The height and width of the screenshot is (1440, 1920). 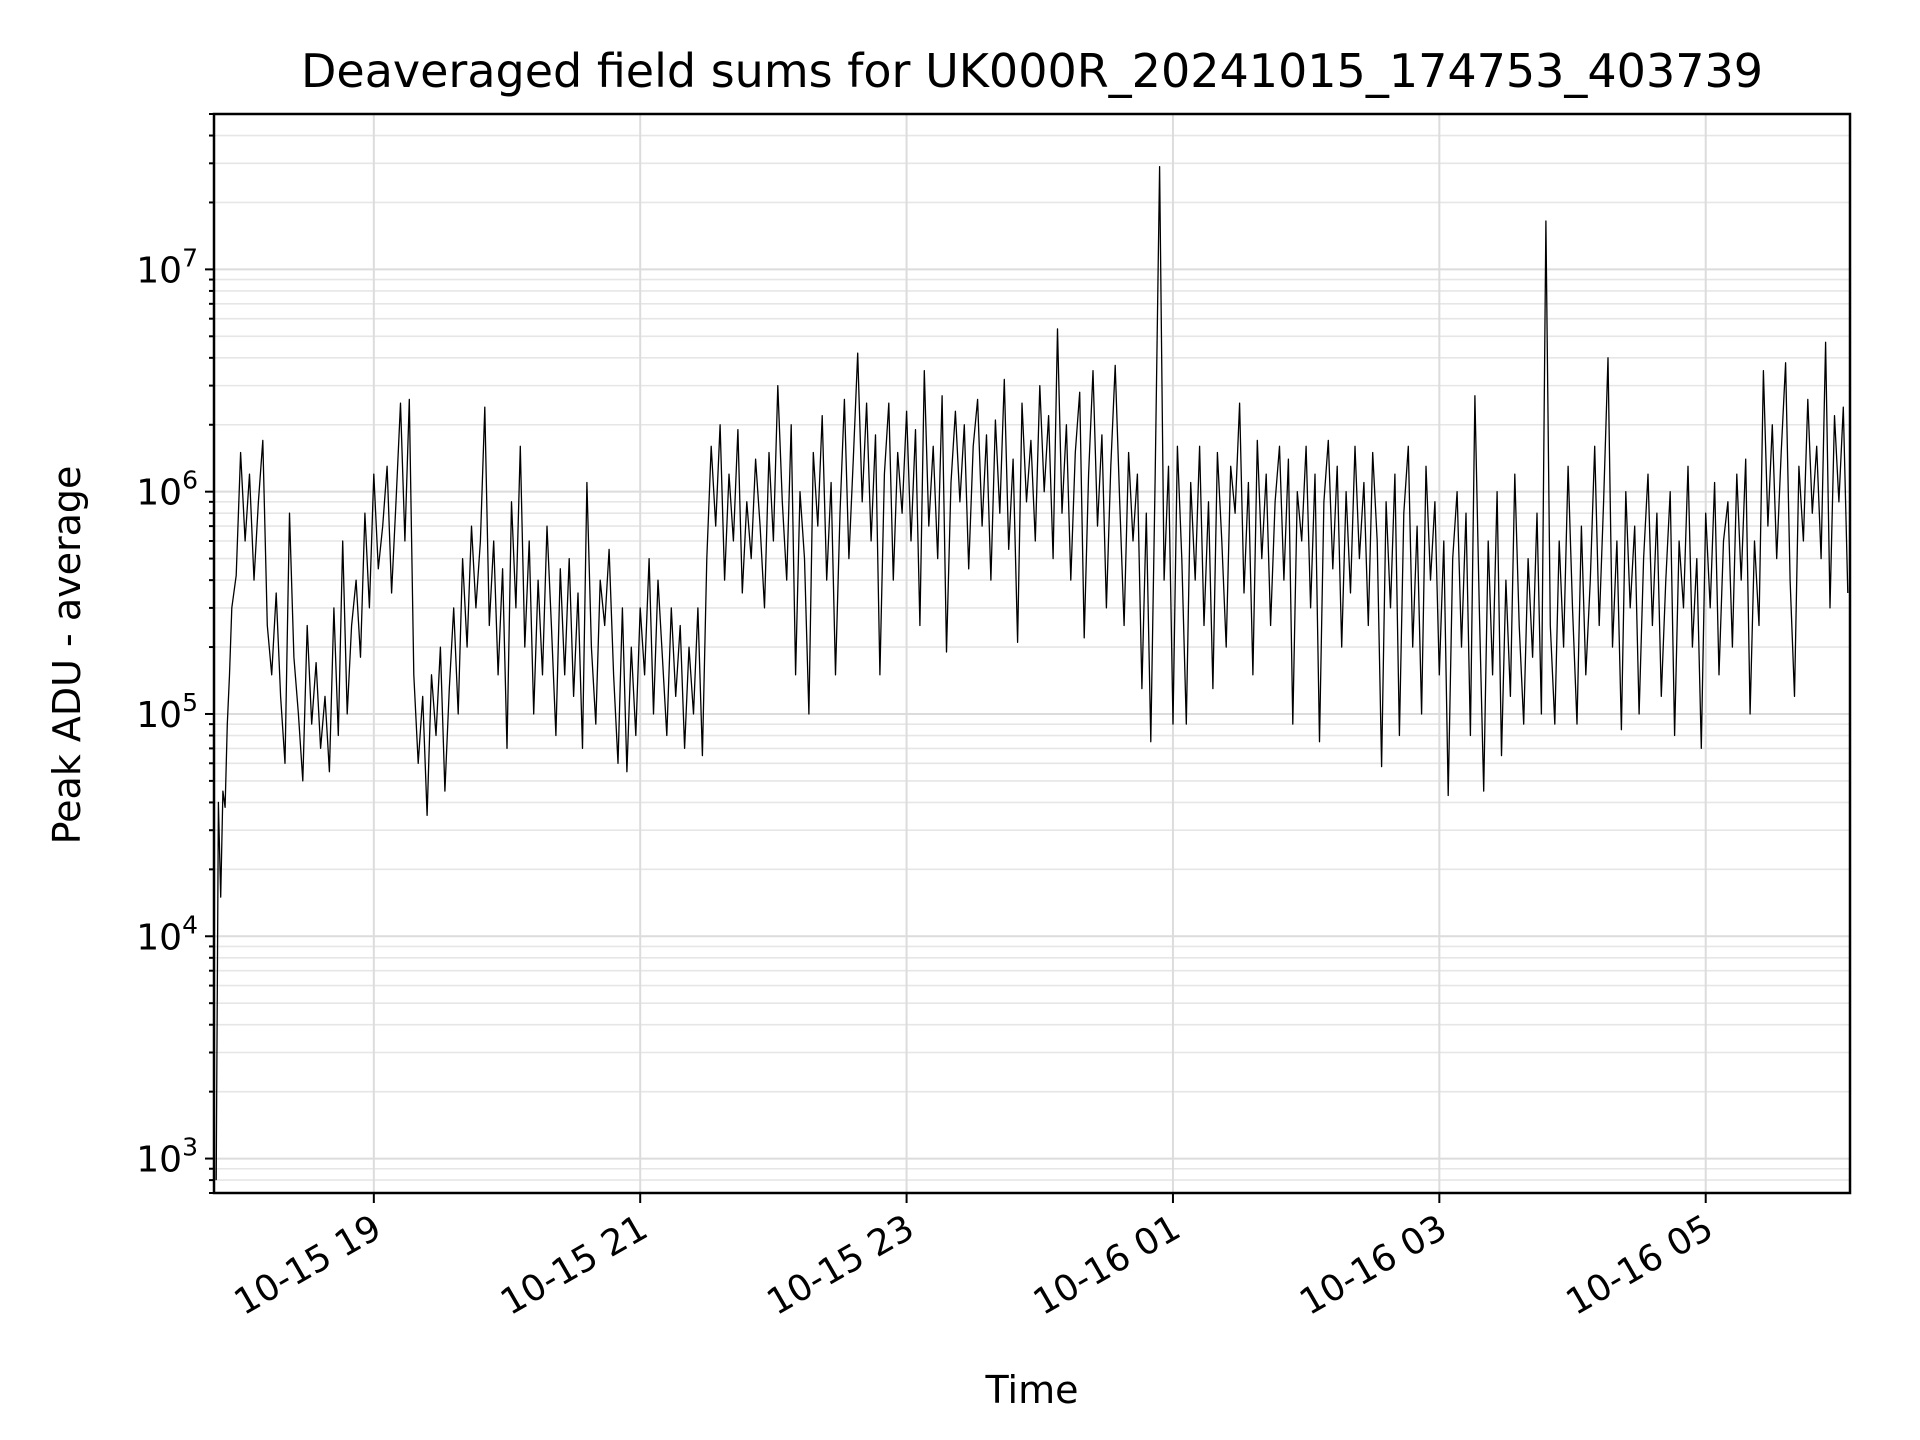 What do you see at coordinates (167, 490) in the screenshot?
I see `y-tick-label: 10⁶` at bounding box center [167, 490].